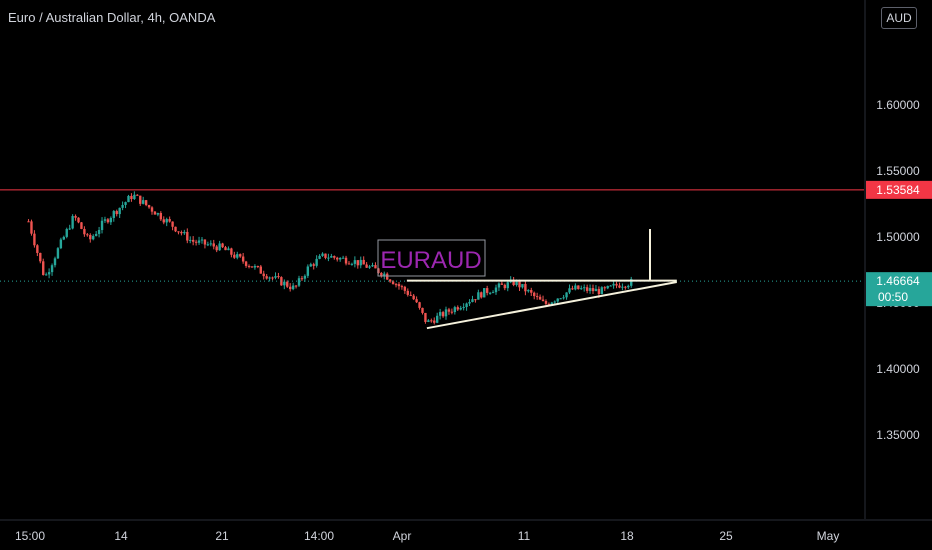 The width and height of the screenshot is (932, 550). Describe the element at coordinates (898, 281) in the screenshot. I see `current-price-label: 1.46664` at that location.